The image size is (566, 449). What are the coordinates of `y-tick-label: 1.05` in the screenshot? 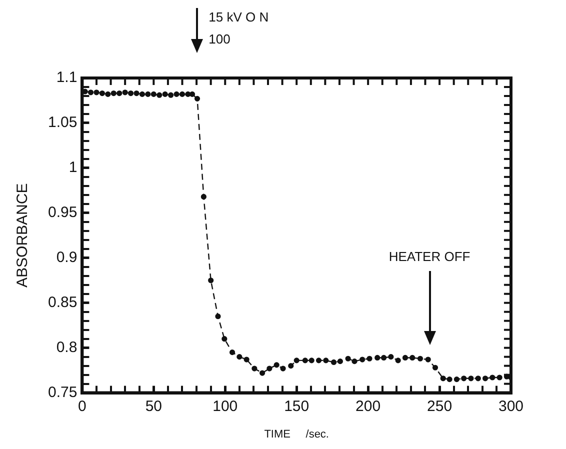 It's located at (63, 123).